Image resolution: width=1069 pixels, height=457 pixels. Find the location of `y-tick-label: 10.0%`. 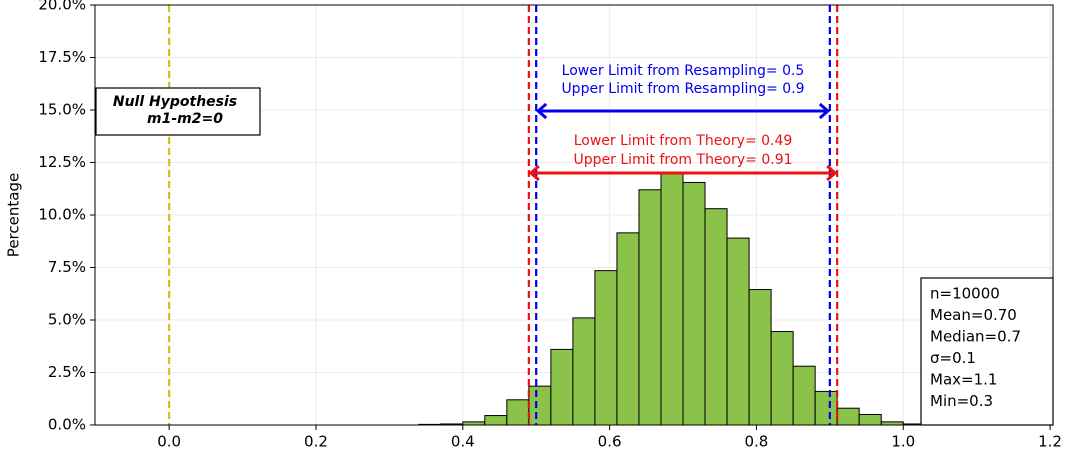

y-tick-label: 10.0% is located at coordinates (62, 215).